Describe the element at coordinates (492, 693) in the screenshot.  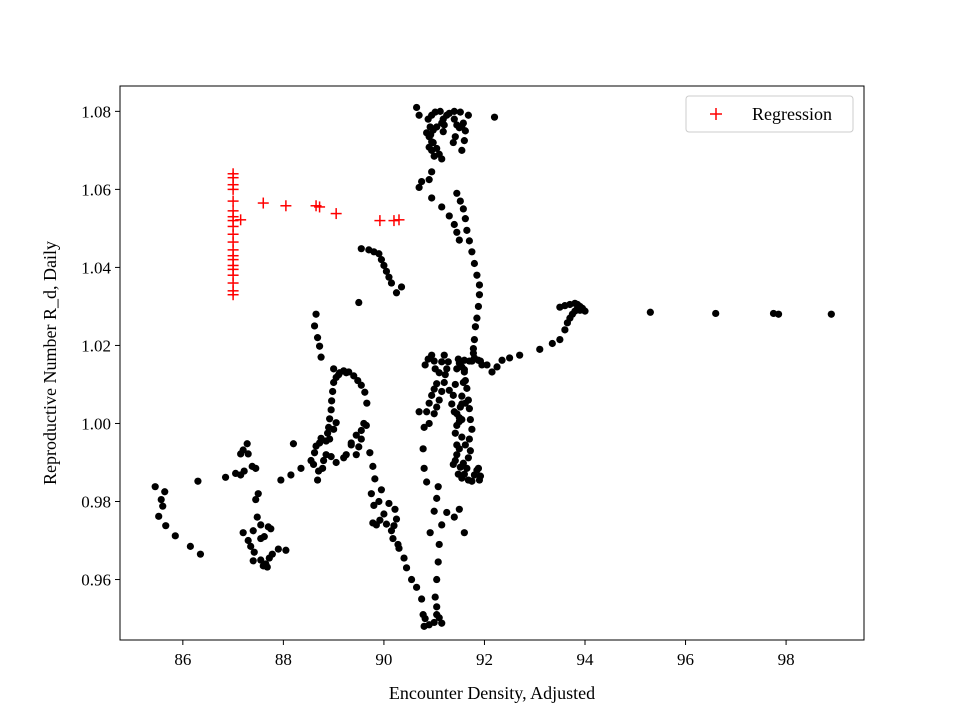
I see `x-axis-label: Encounter Density, Adjusted` at that location.